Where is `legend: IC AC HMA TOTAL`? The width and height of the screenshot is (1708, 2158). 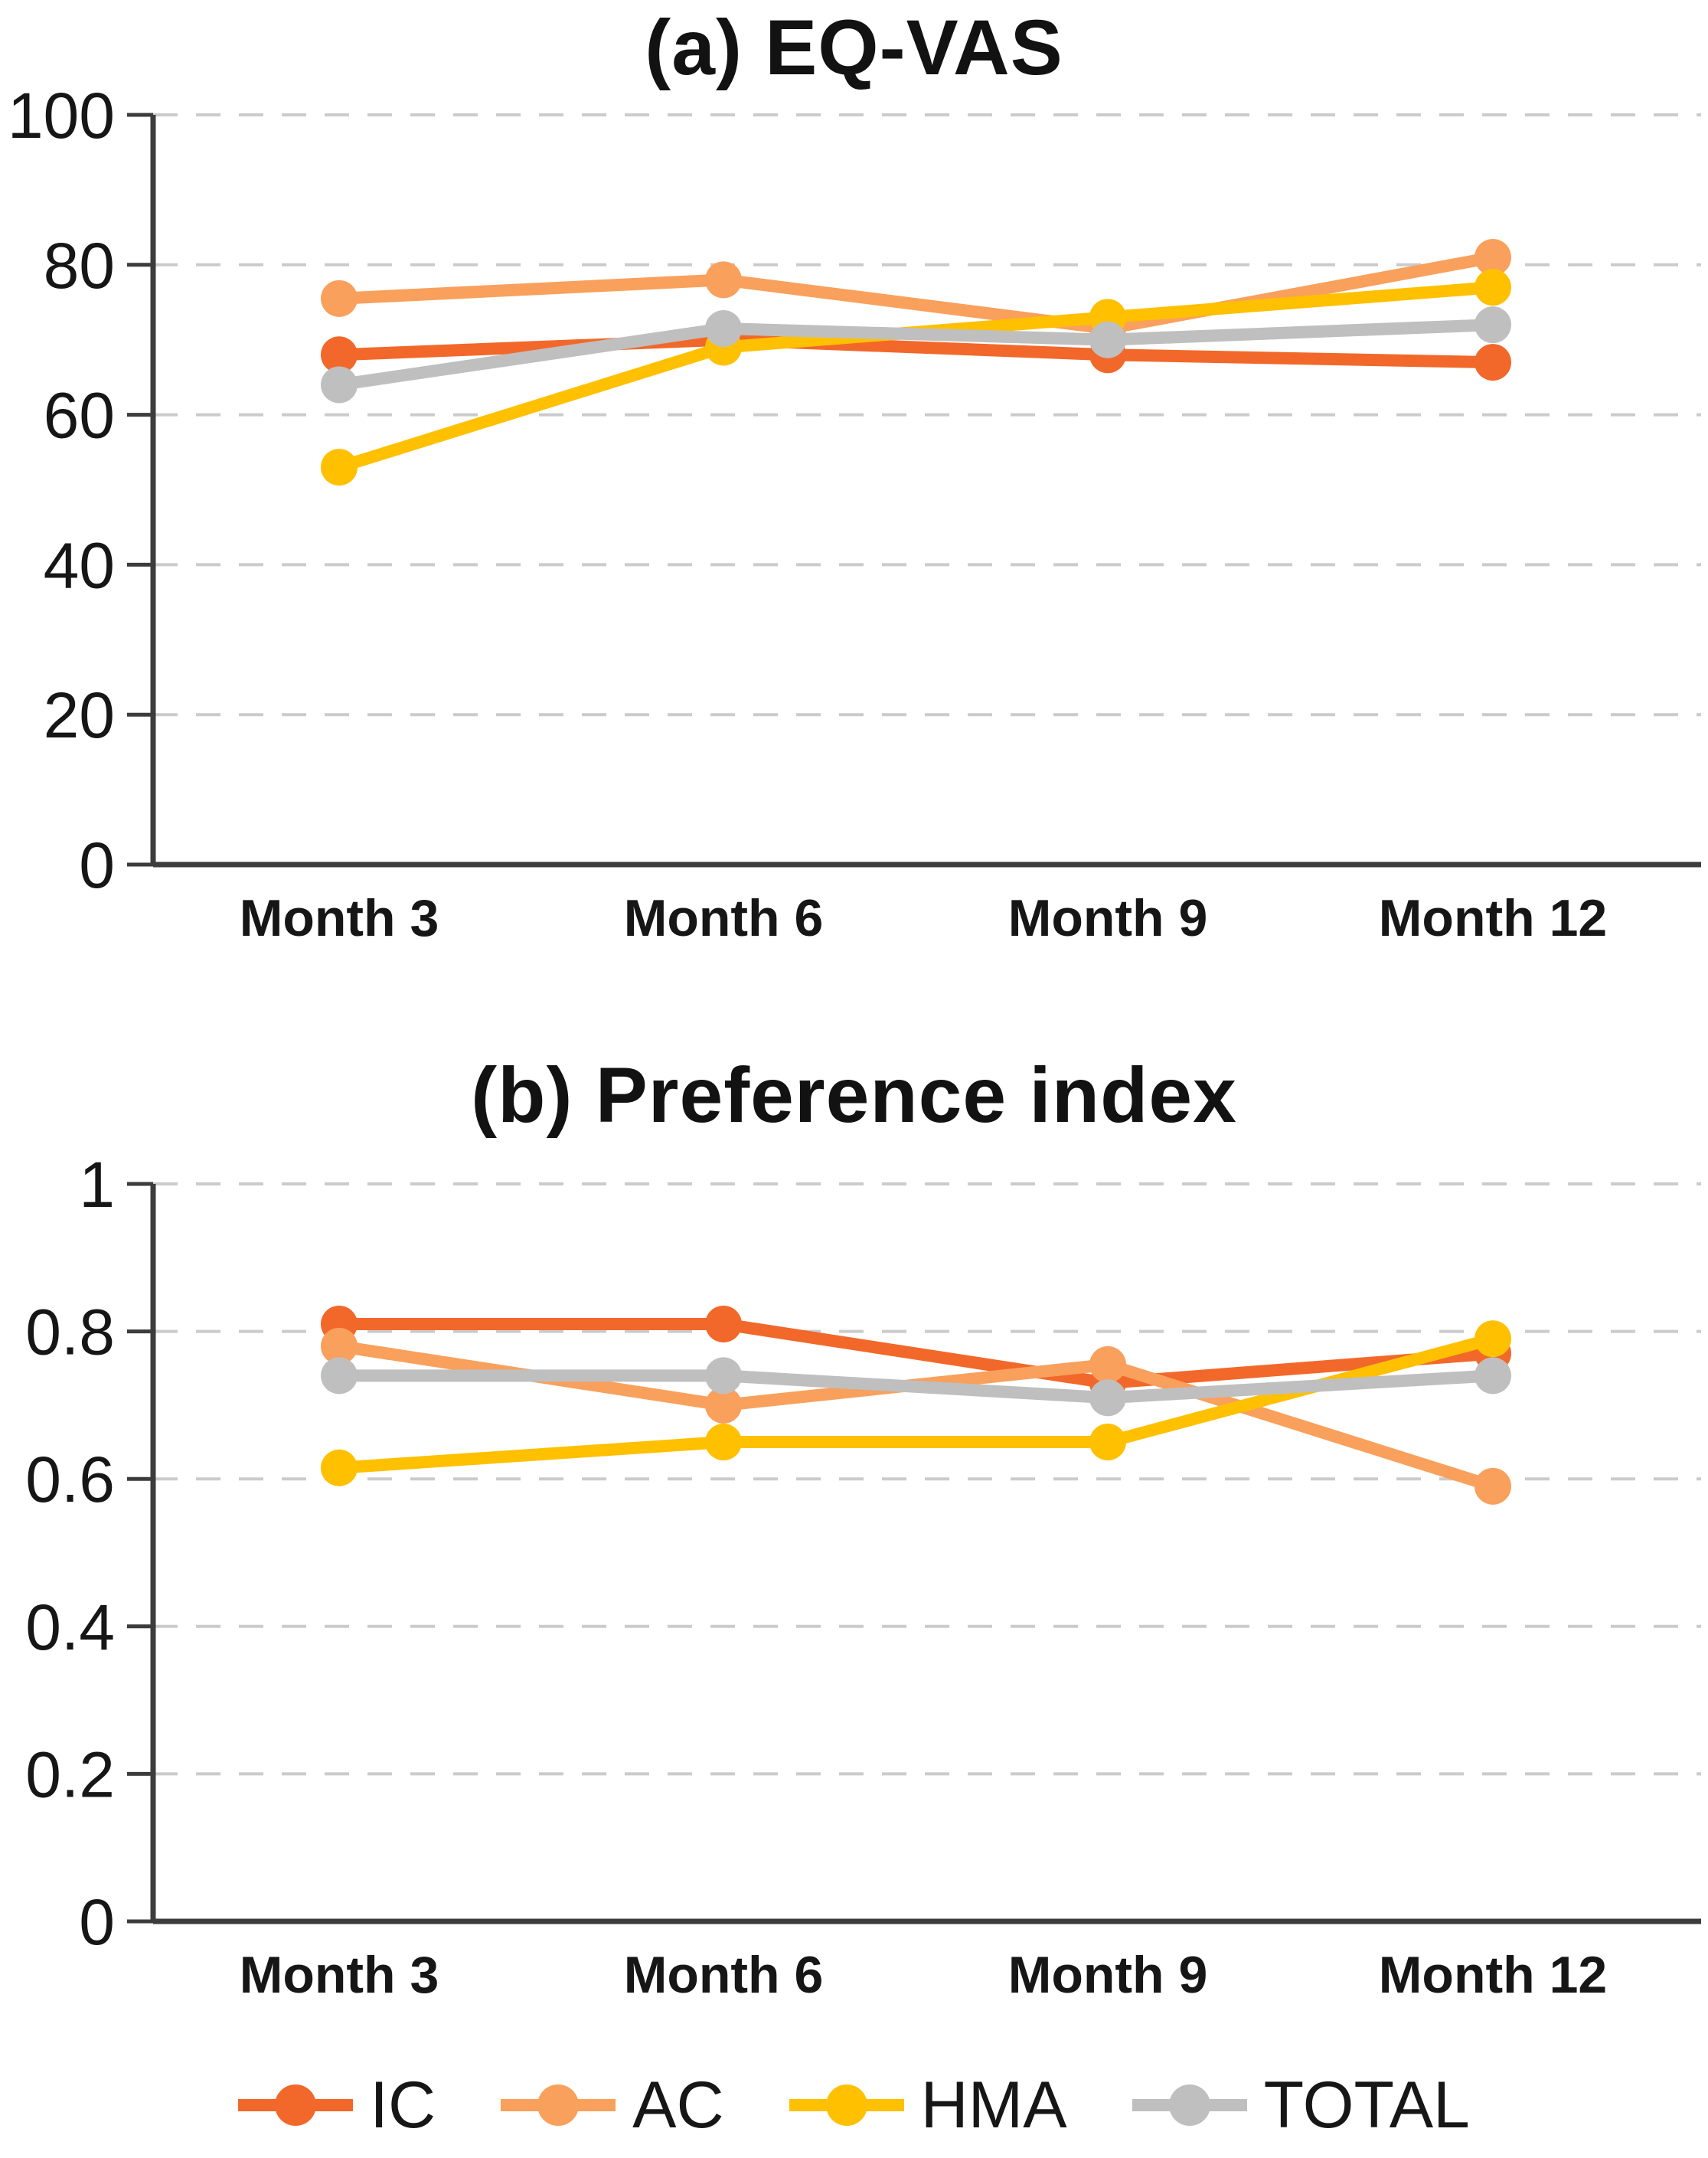
legend: IC AC HMA TOTAL is located at coordinates (854, 2105).